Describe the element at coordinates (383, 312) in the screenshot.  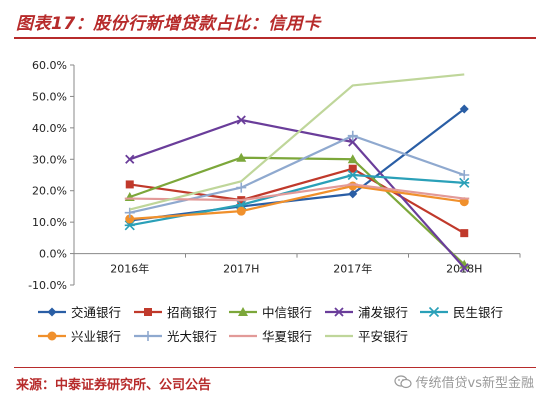
I see `legend-label: 浦发银行` at that location.